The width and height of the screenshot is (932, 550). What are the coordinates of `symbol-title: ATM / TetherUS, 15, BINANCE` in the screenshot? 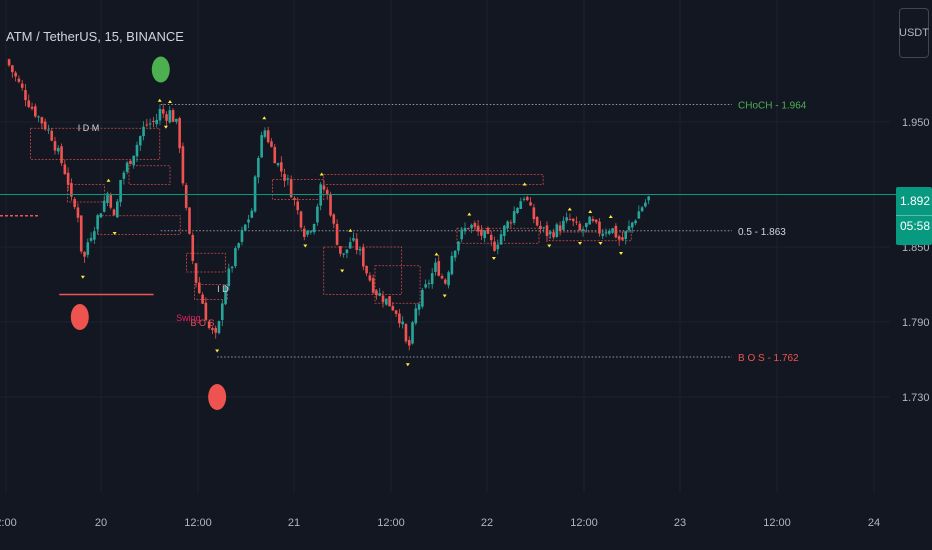 It's located at (95, 36).